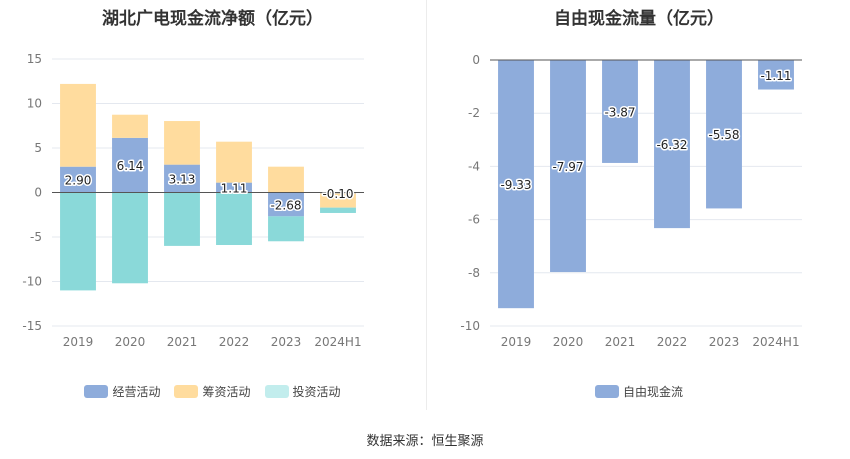 Image resolution: width=850 pixels, height=459 pixels. What do you see at coordinates (652, 392) in the screenshot?
I see `legend-label-fcf: 自由现金流` at bounding box center [652, 392].